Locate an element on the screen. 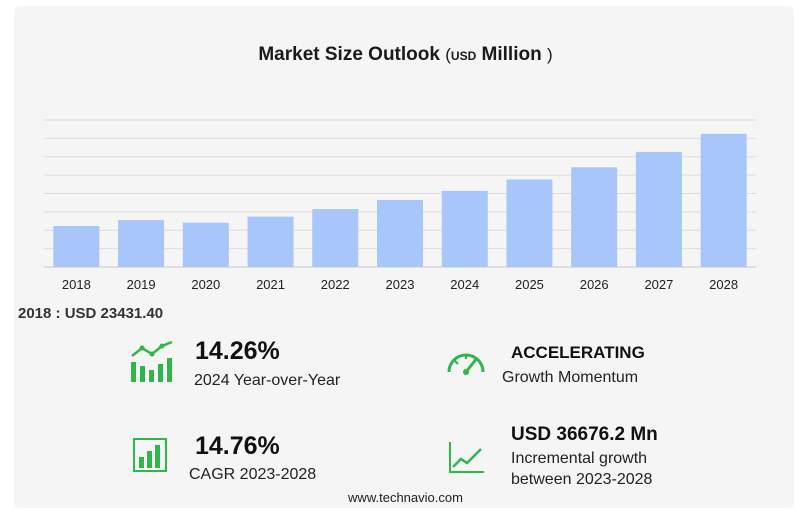 The width and height of the screenshot is (811, 514). base-year-value: 2018 : USD 23431.40 is located at coordinates (91, 313).